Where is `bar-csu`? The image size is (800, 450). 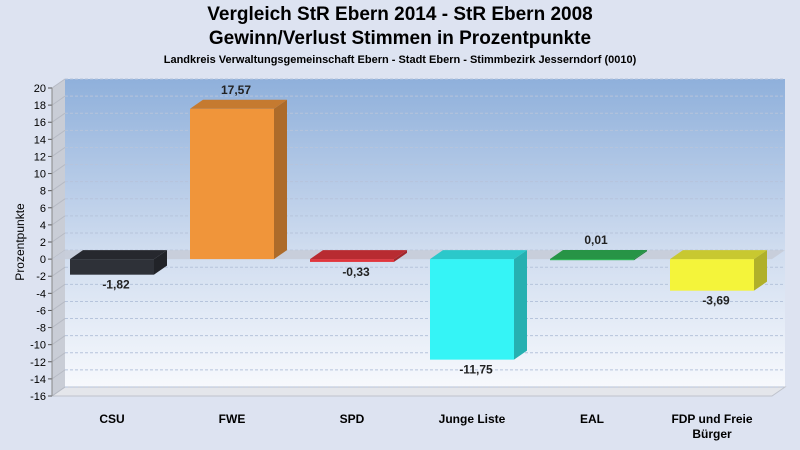
bar-csu is located at coordinates (118, 262).